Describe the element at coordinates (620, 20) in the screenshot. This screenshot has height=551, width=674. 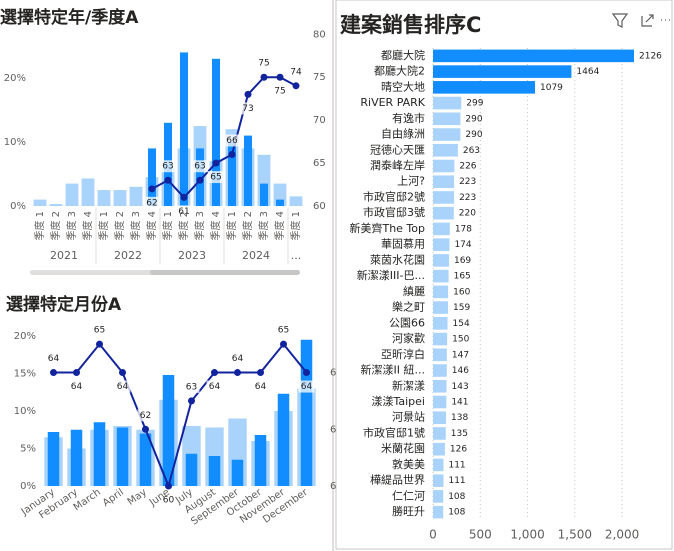
I see `filter-icon` at that location.